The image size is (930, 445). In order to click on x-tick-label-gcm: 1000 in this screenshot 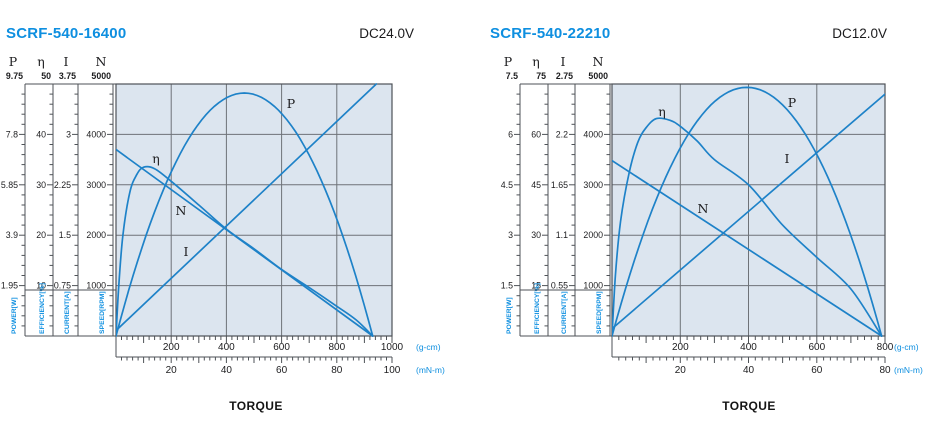, I will do `click(392, 347)`.